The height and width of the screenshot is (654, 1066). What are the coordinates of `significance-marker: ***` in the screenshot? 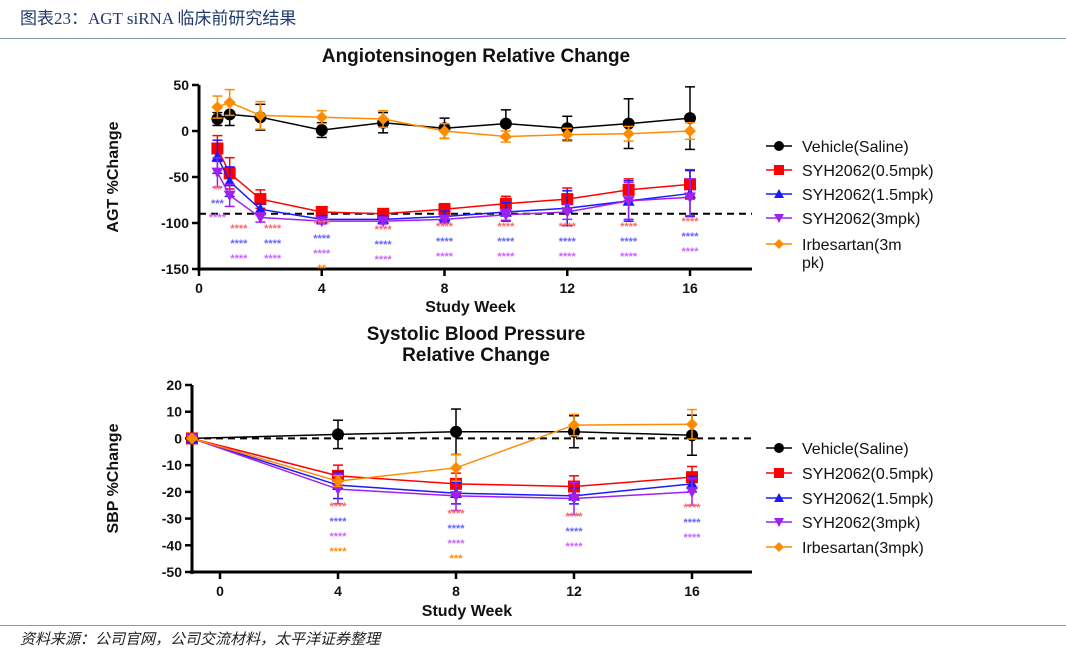 It's located at (457, 559).